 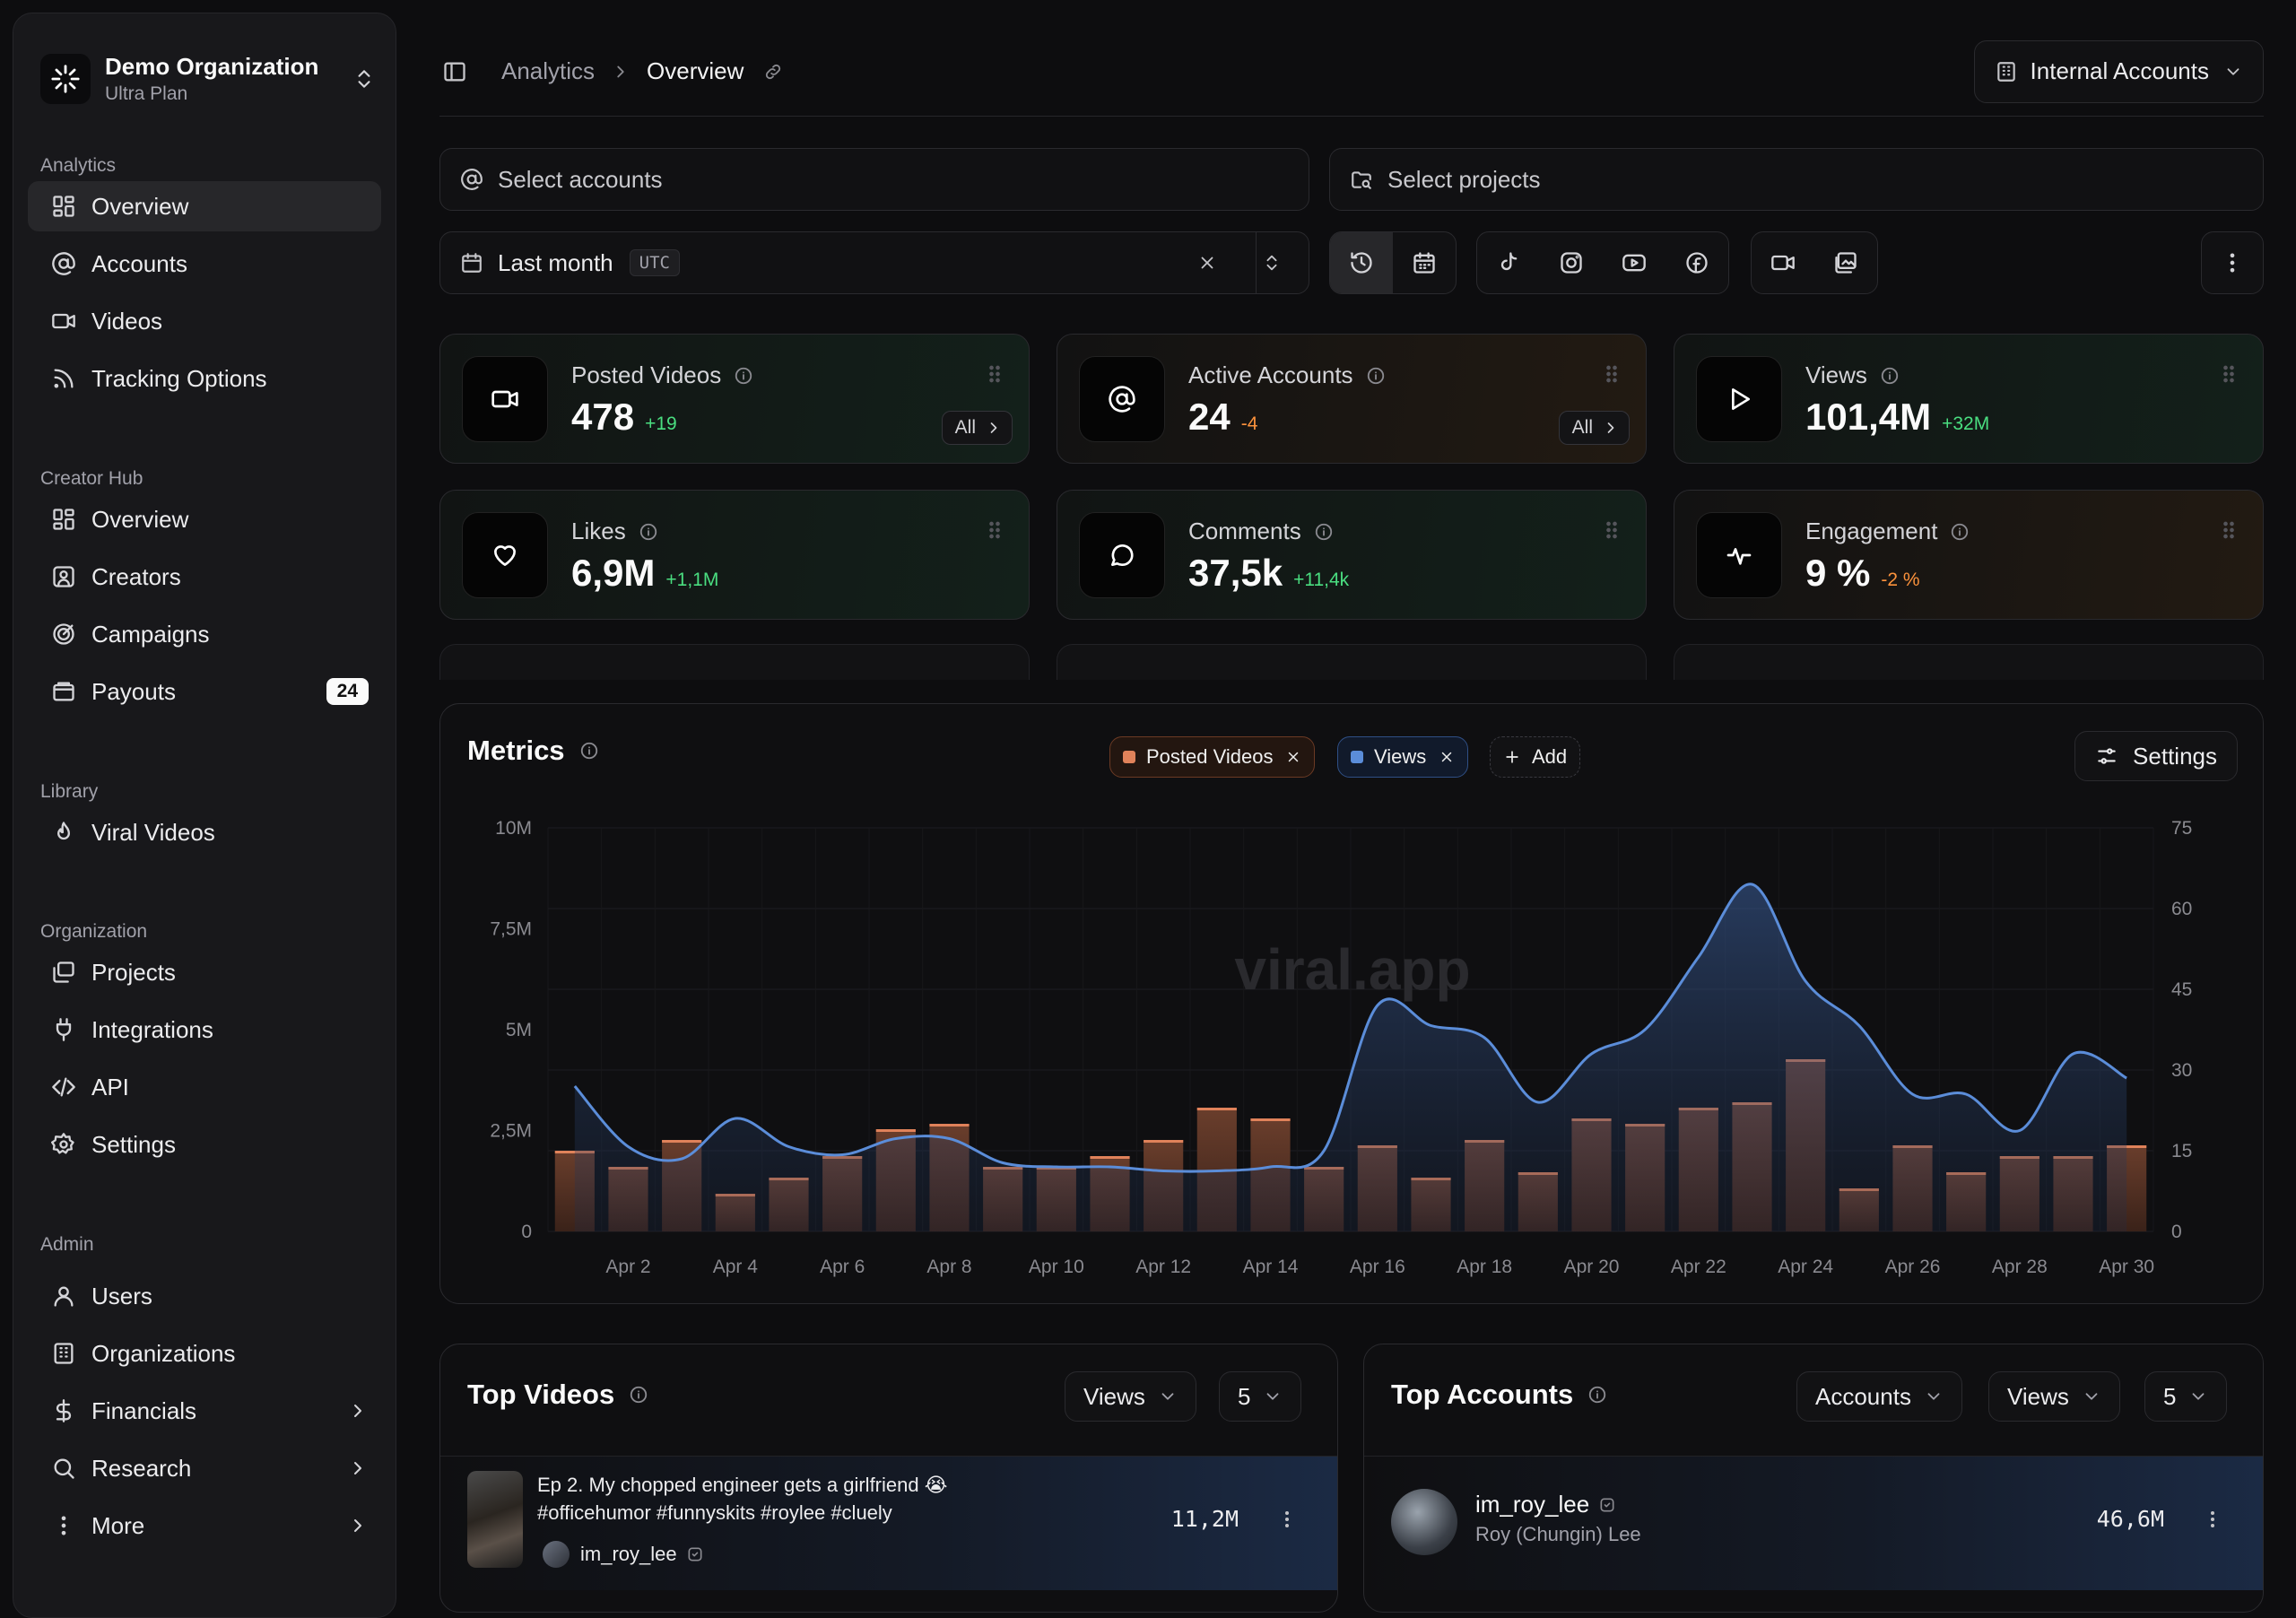 I want to click on table-row: im_roy_lee Roy (Chungin) Lee 46,6M, so click(x=1813, y=1523).